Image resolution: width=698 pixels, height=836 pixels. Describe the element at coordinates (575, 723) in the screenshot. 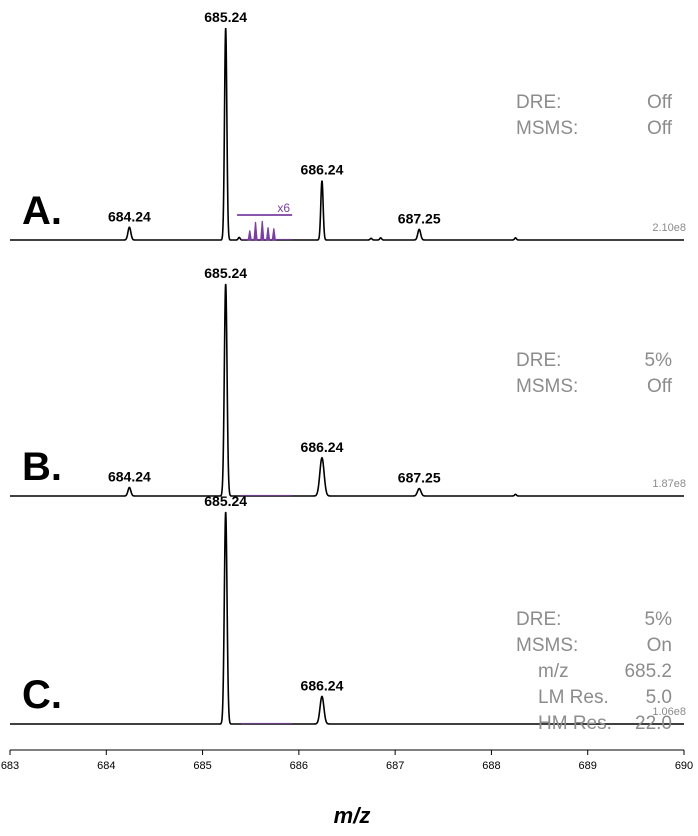

I see `setting-label: HM Res.` at that location.